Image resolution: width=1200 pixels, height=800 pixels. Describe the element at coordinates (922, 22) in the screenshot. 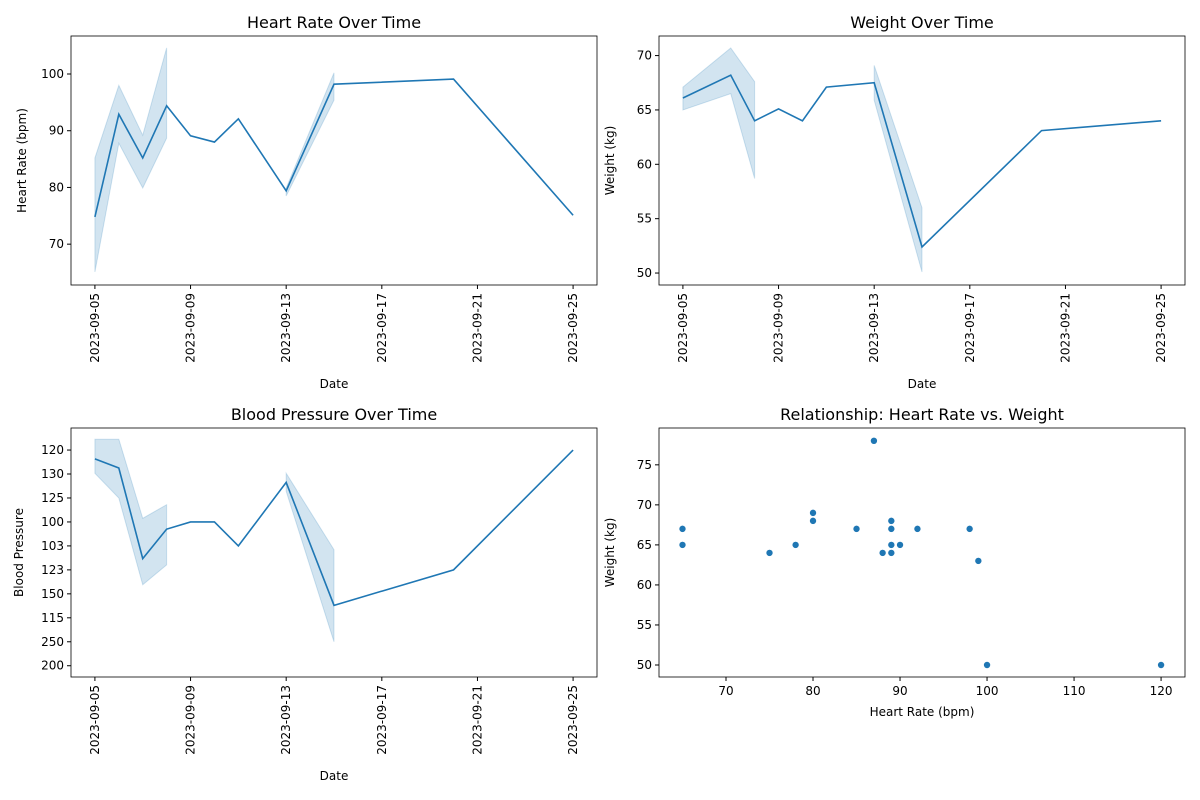

I see `subplot-title: Weight Over Time` at that location.